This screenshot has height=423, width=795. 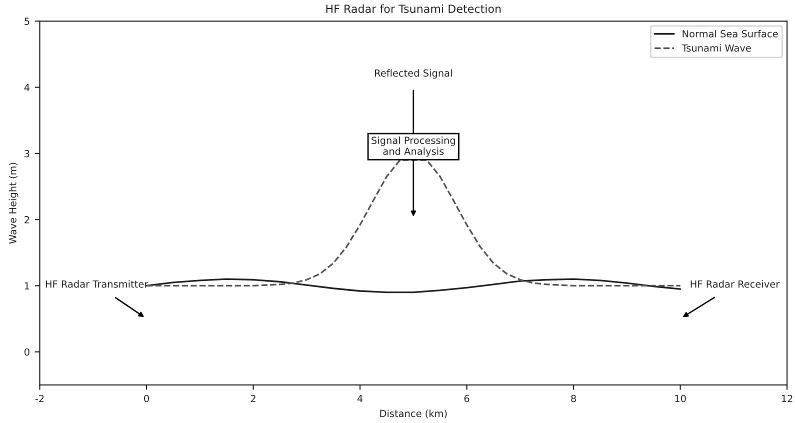 What do you see at coordinates (360, 398) in the screenshot?
I see `x-tick-label: 4` at bounding box center [360, 398].